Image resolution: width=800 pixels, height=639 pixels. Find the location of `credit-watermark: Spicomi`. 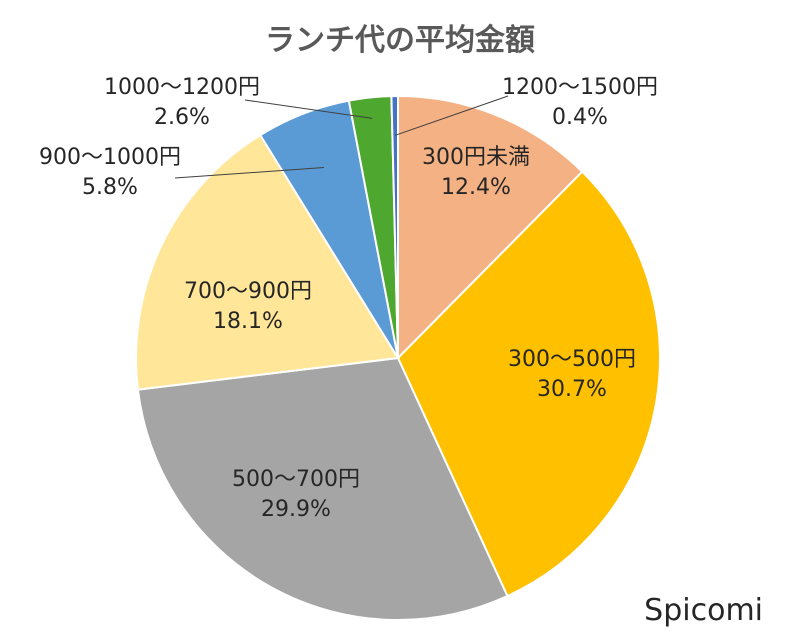

credit-watermark: Spicomi is located at coordinates (703, 610).